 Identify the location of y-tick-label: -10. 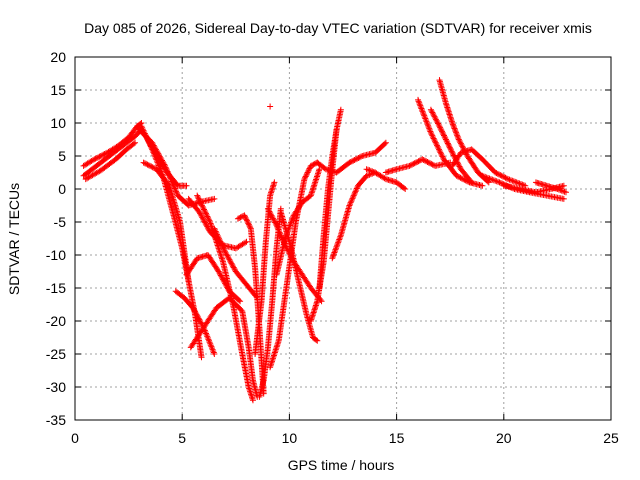
(56, 255).